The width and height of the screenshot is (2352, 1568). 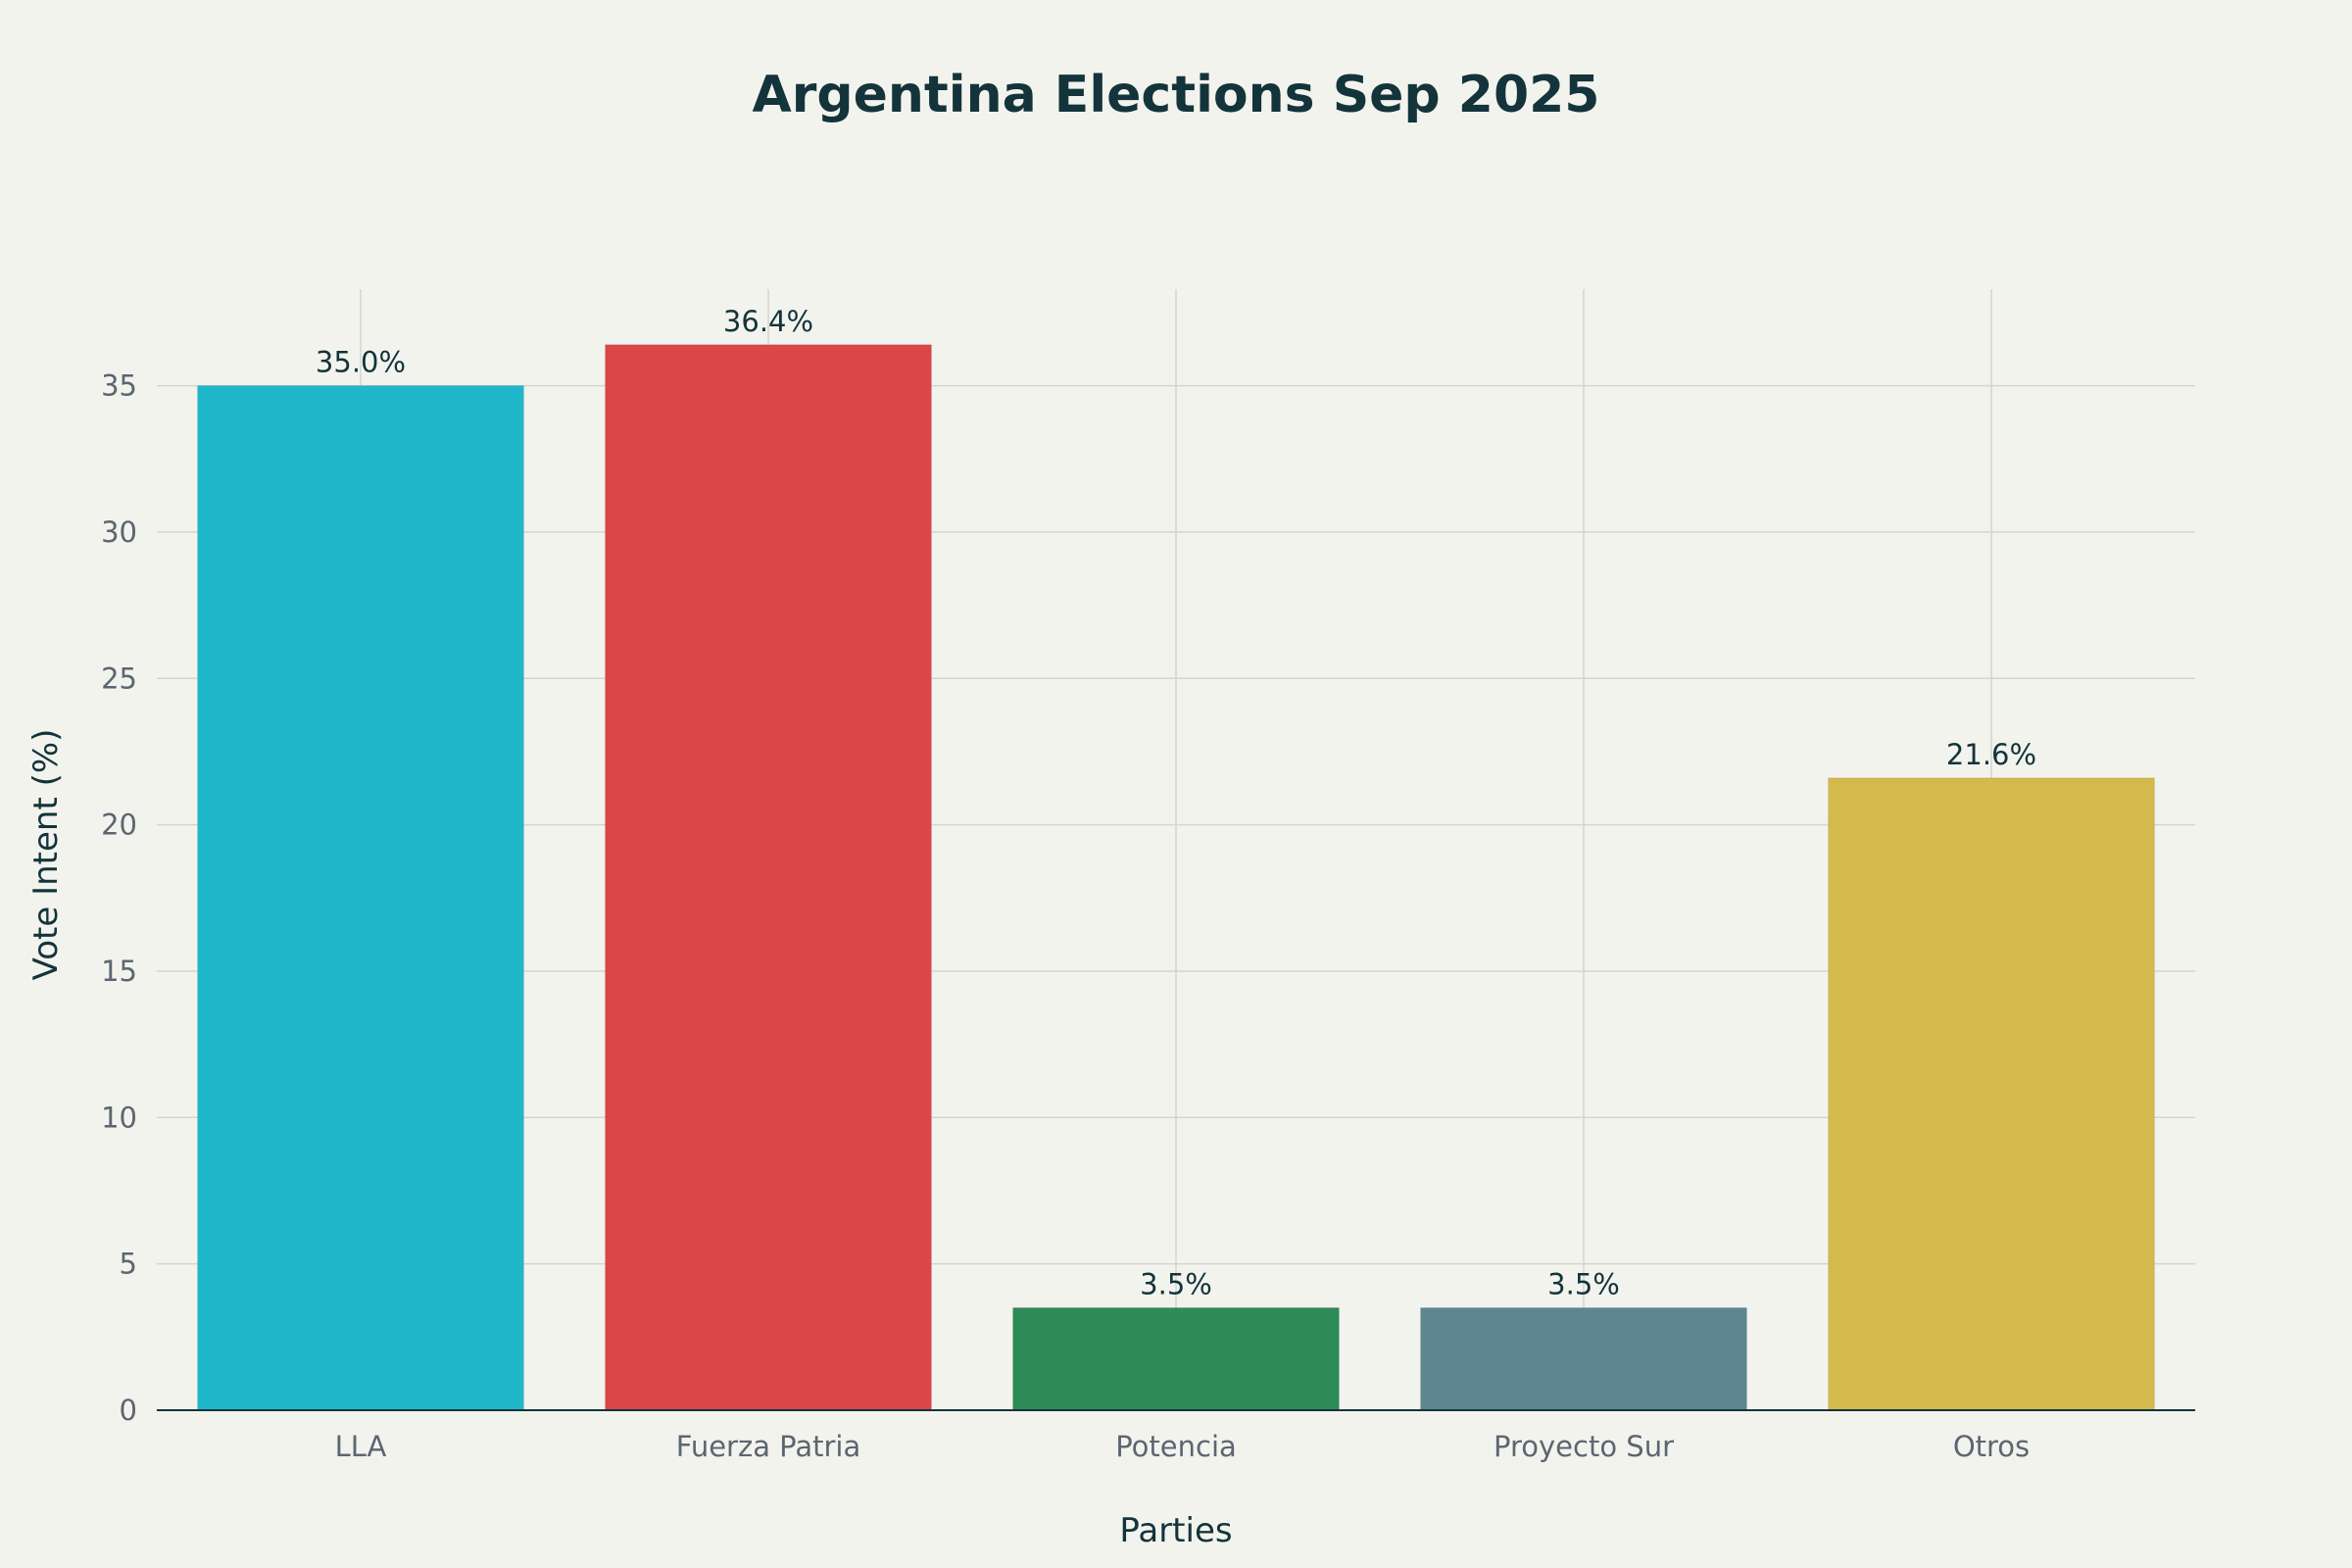 What do you see at coordinates (1176, 1446) in the screenshot?
I see `x-tick-label: Potencia` at bounding box center [1176, 1446].